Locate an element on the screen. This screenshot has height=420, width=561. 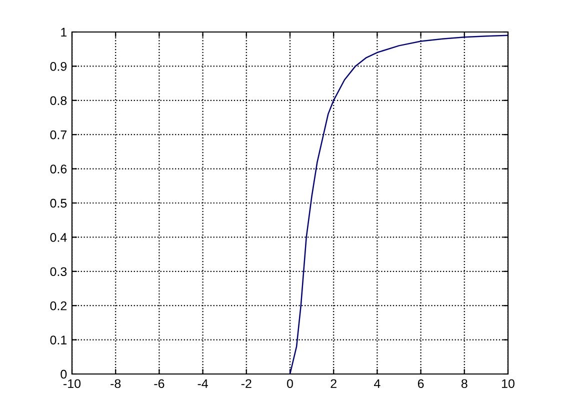
x-tick-label: -4 is located at coordinates (203, 383).